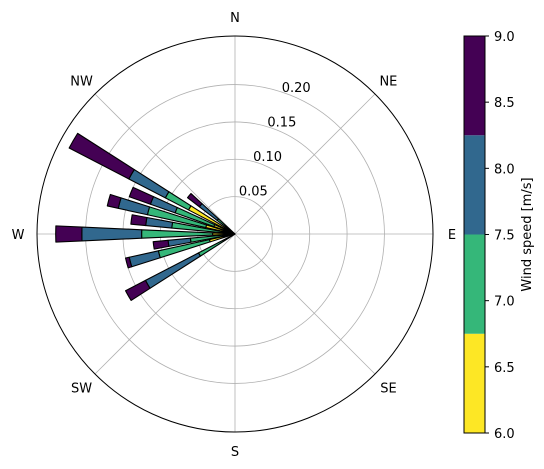 Image resolution: width=544 pixels, height=469 pixels. Describe the element at coordinates (81, 388) in the screenshot. I see `direction-label-sw: SW` at that location.